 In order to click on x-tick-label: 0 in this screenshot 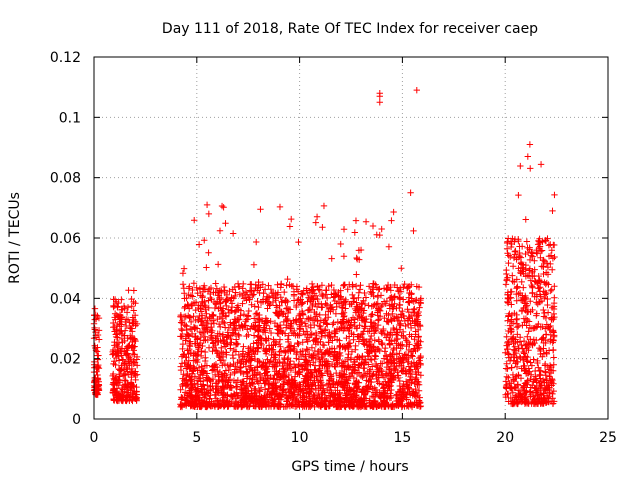, I will do `click(94, 438)`.